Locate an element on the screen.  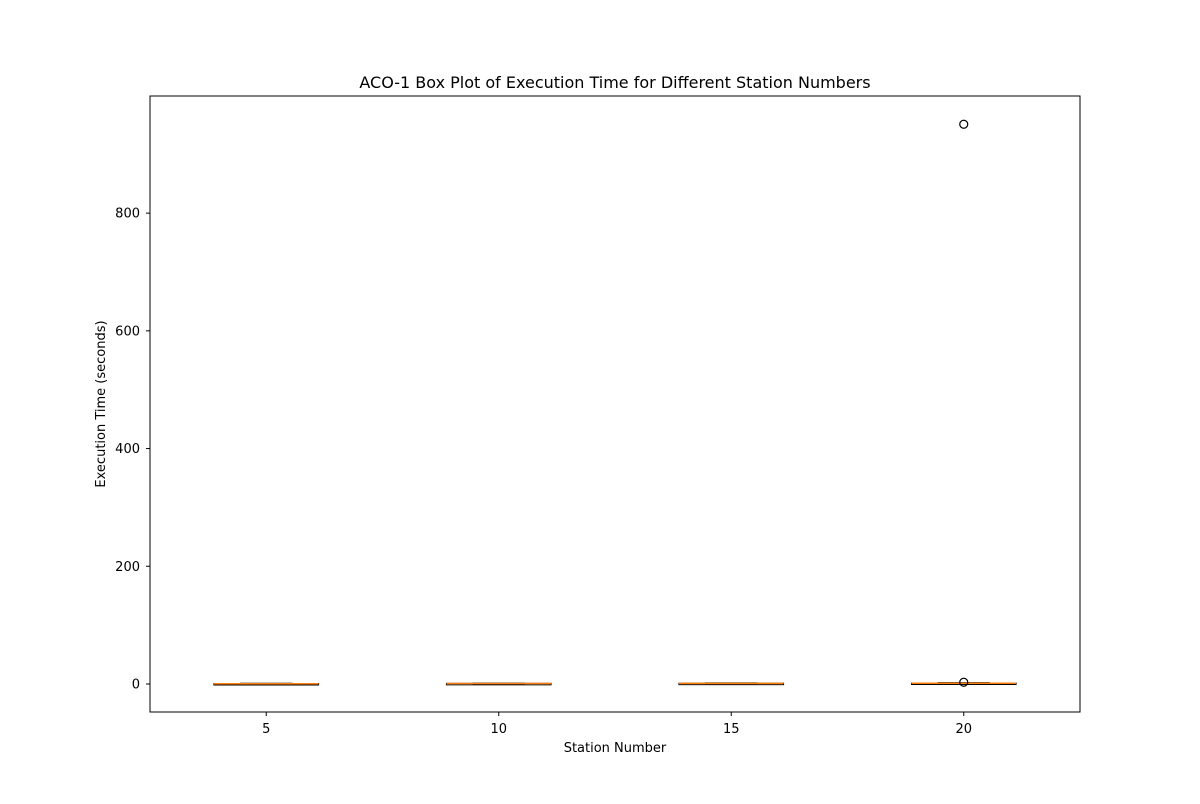
x-tick-label: 15 is located at coordinates (731, 729).